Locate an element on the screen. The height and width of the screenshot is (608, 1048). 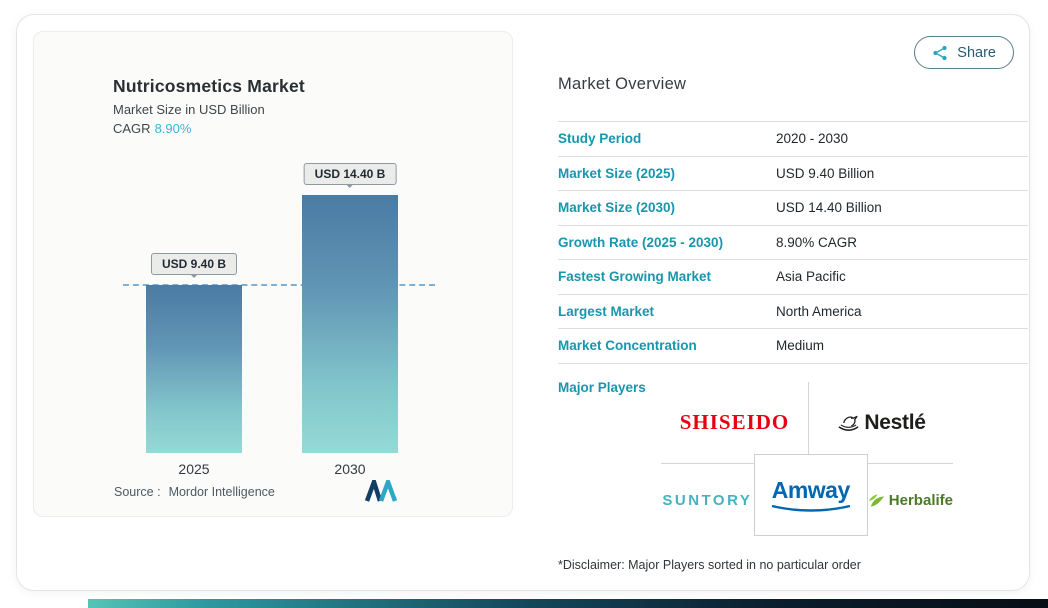
table-row: Market Size (2030) USD 14.40 Billion is located at coordinates (793, 208).